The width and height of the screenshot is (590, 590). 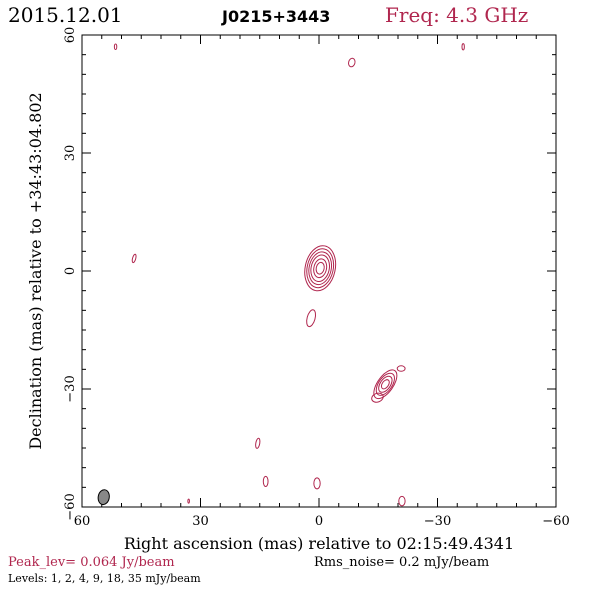 What do you see at coordinates (82, 521) in the screenshot?
I see `x-tick-label: 60` at bounding box center [82, 521].